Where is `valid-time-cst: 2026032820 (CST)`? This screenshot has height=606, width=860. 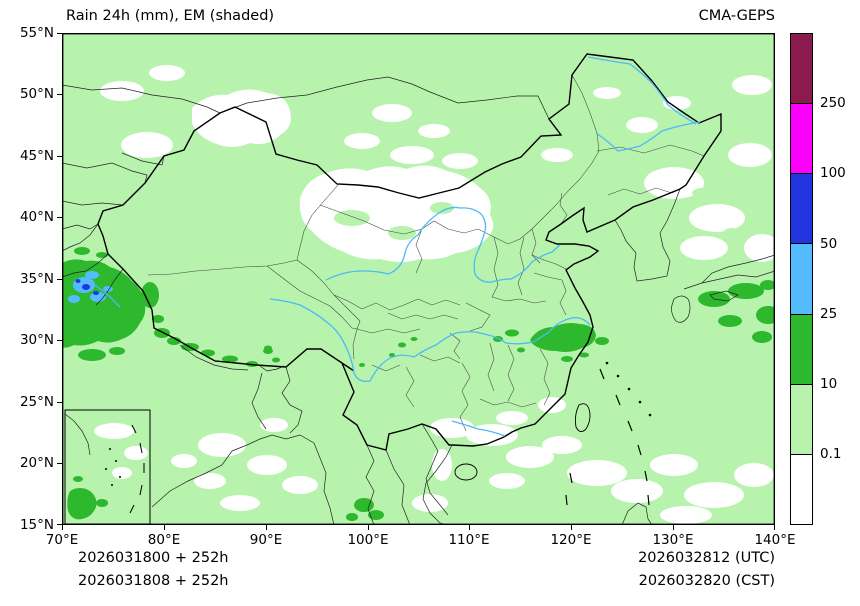
valid-time-cst: 2026032820 (CST) is located at coordinates (706, 581).